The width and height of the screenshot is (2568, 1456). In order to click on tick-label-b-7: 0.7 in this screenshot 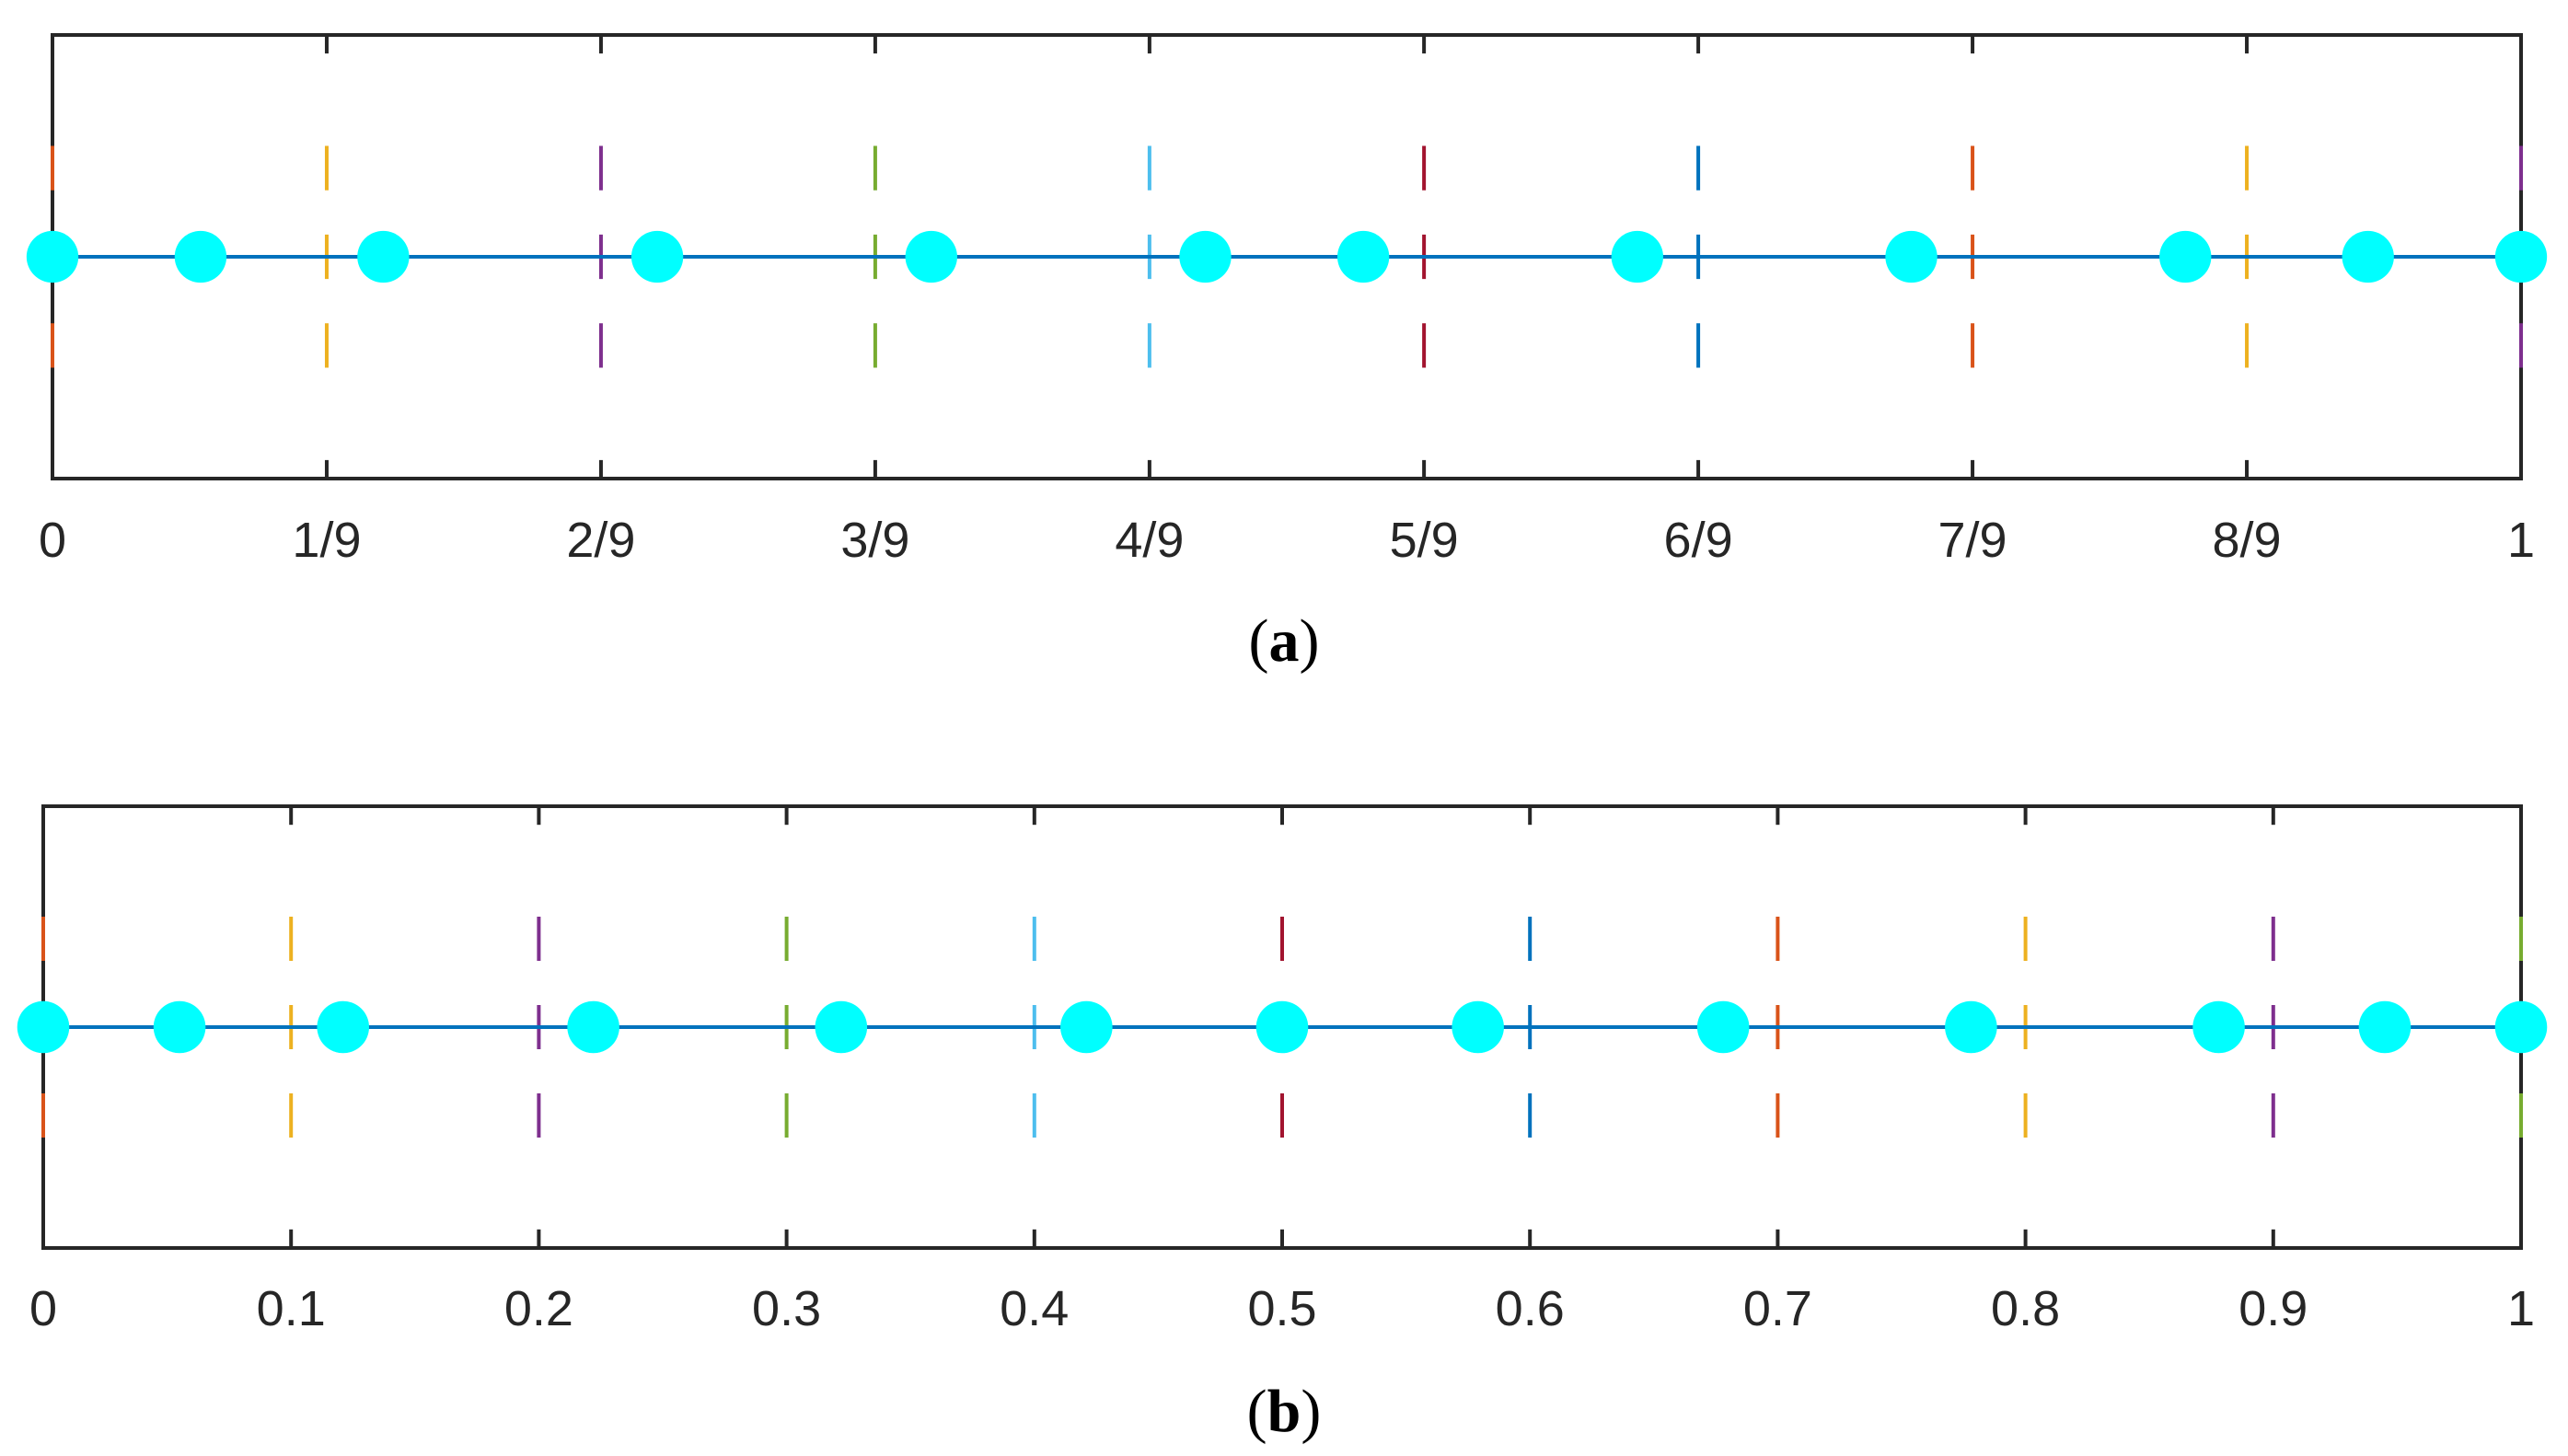, I will do `click(1777, 1308)`.